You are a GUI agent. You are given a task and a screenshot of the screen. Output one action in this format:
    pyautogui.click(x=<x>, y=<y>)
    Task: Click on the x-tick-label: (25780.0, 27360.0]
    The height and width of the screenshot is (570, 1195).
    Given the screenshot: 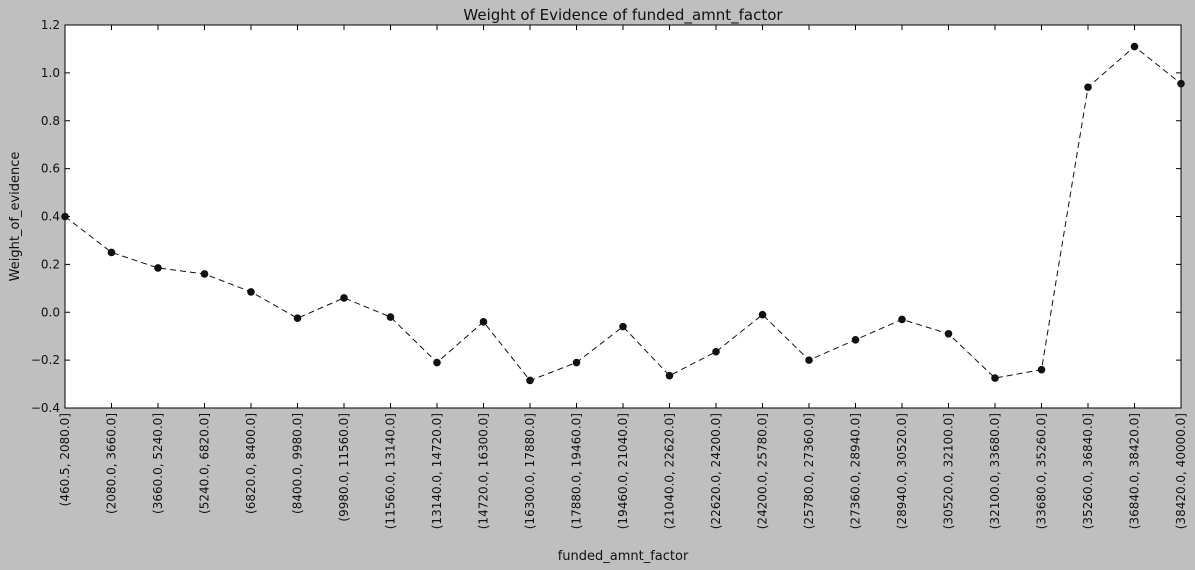 What is the action you would take?
    pyautogui.click(x=809, y=471)
    